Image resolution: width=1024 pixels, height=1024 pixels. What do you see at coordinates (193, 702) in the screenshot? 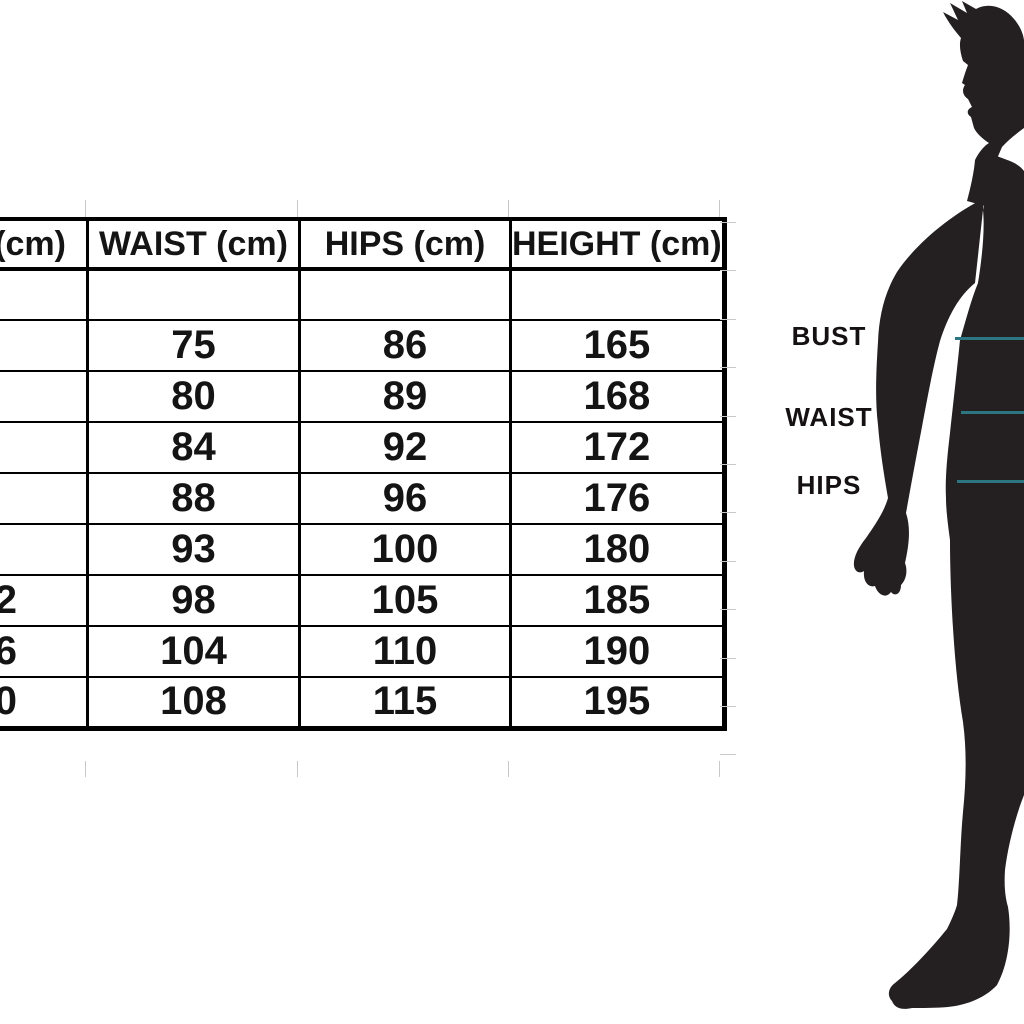
I see `cell-waist: 108` at bounding box center [193, 702].